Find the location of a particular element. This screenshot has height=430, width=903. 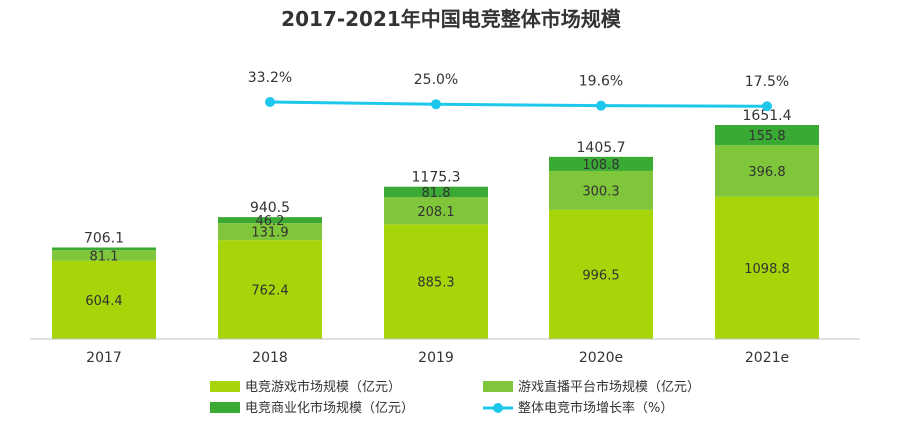

bar-value-label-s0-2020e: 996.5 is located at coordinates (600, 275).